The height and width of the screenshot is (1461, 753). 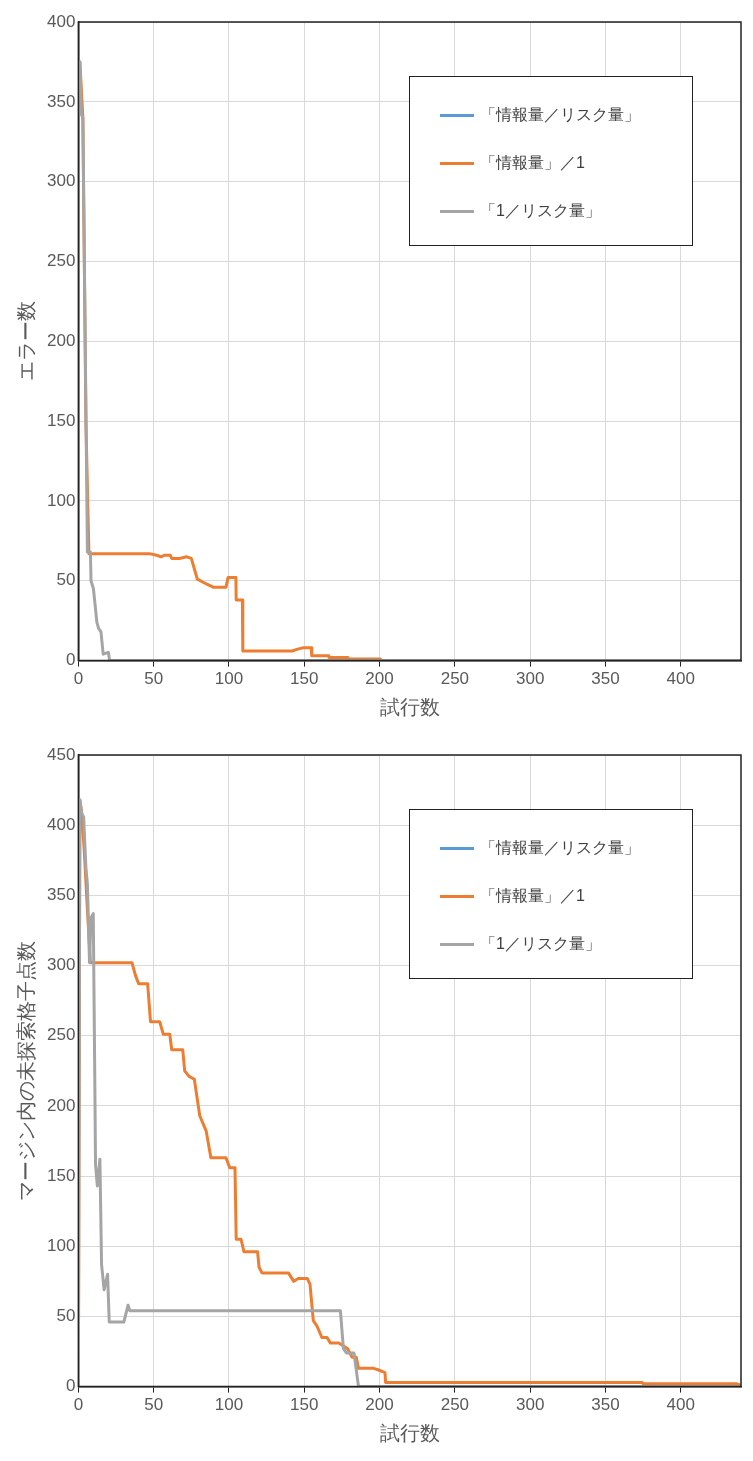 What do you see at coordinates (26, 1070) in the screenshot?
I see `y-axis-title: マージン内の未探索格子点数` at bounding box center [26, 1070].